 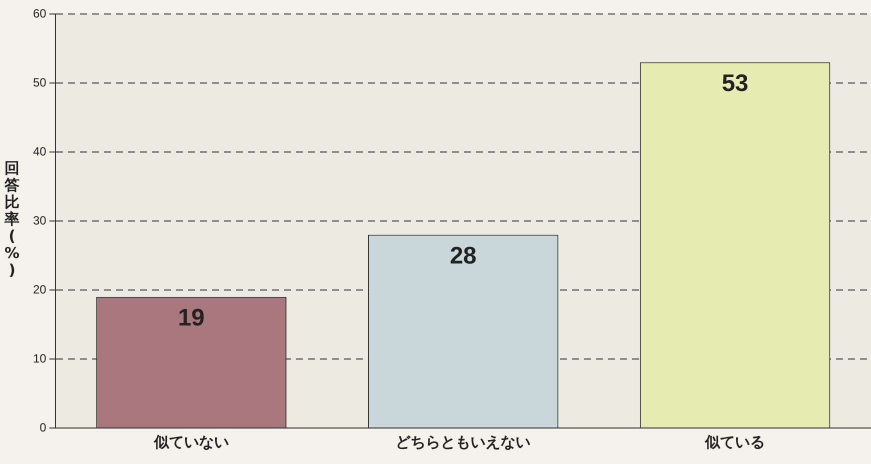 What do you see at coordinates (735, 83) in the screenshot?
I see `data-label: 53` at bounding box center [735, 83].